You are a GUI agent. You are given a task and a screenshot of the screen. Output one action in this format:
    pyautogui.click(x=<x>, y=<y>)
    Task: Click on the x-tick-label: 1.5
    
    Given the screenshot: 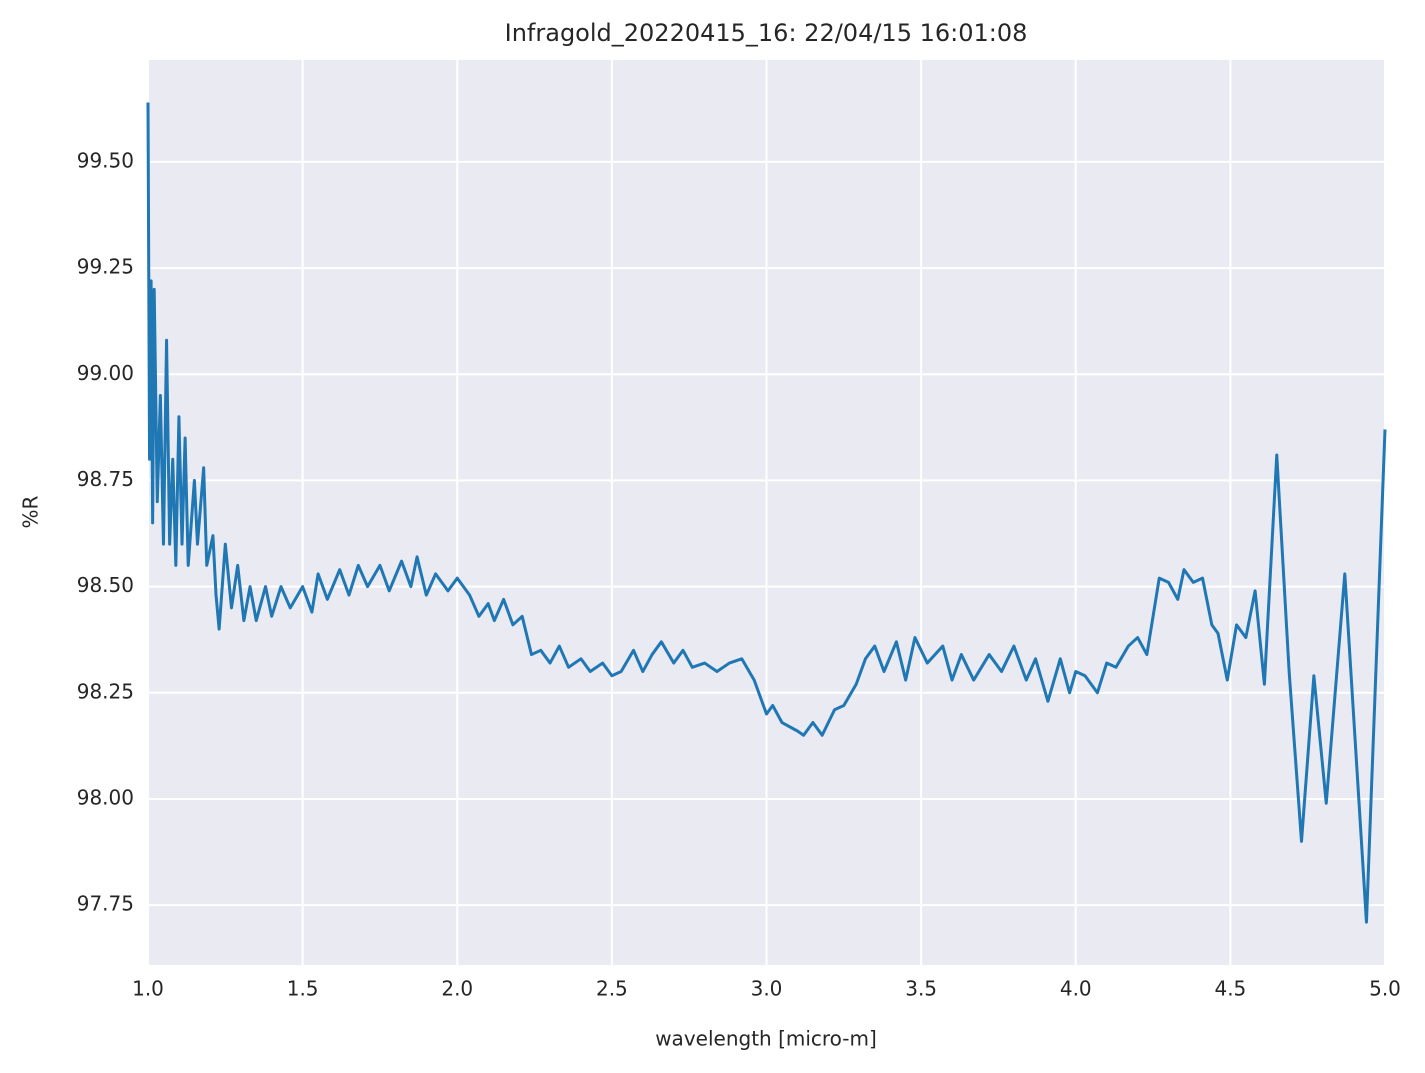 What is the action you would take?
    pyautogui.click(x=303, y=989)
    